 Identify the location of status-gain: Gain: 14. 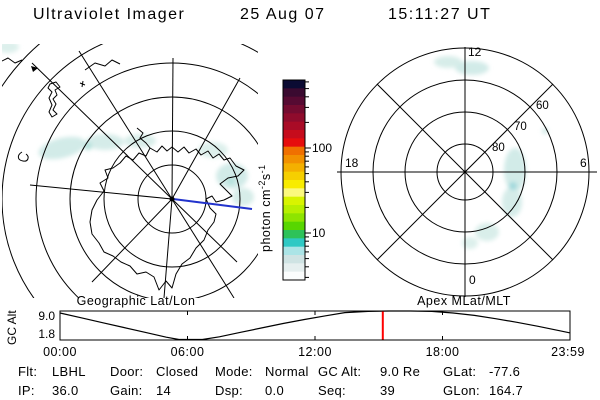
(140, 390).